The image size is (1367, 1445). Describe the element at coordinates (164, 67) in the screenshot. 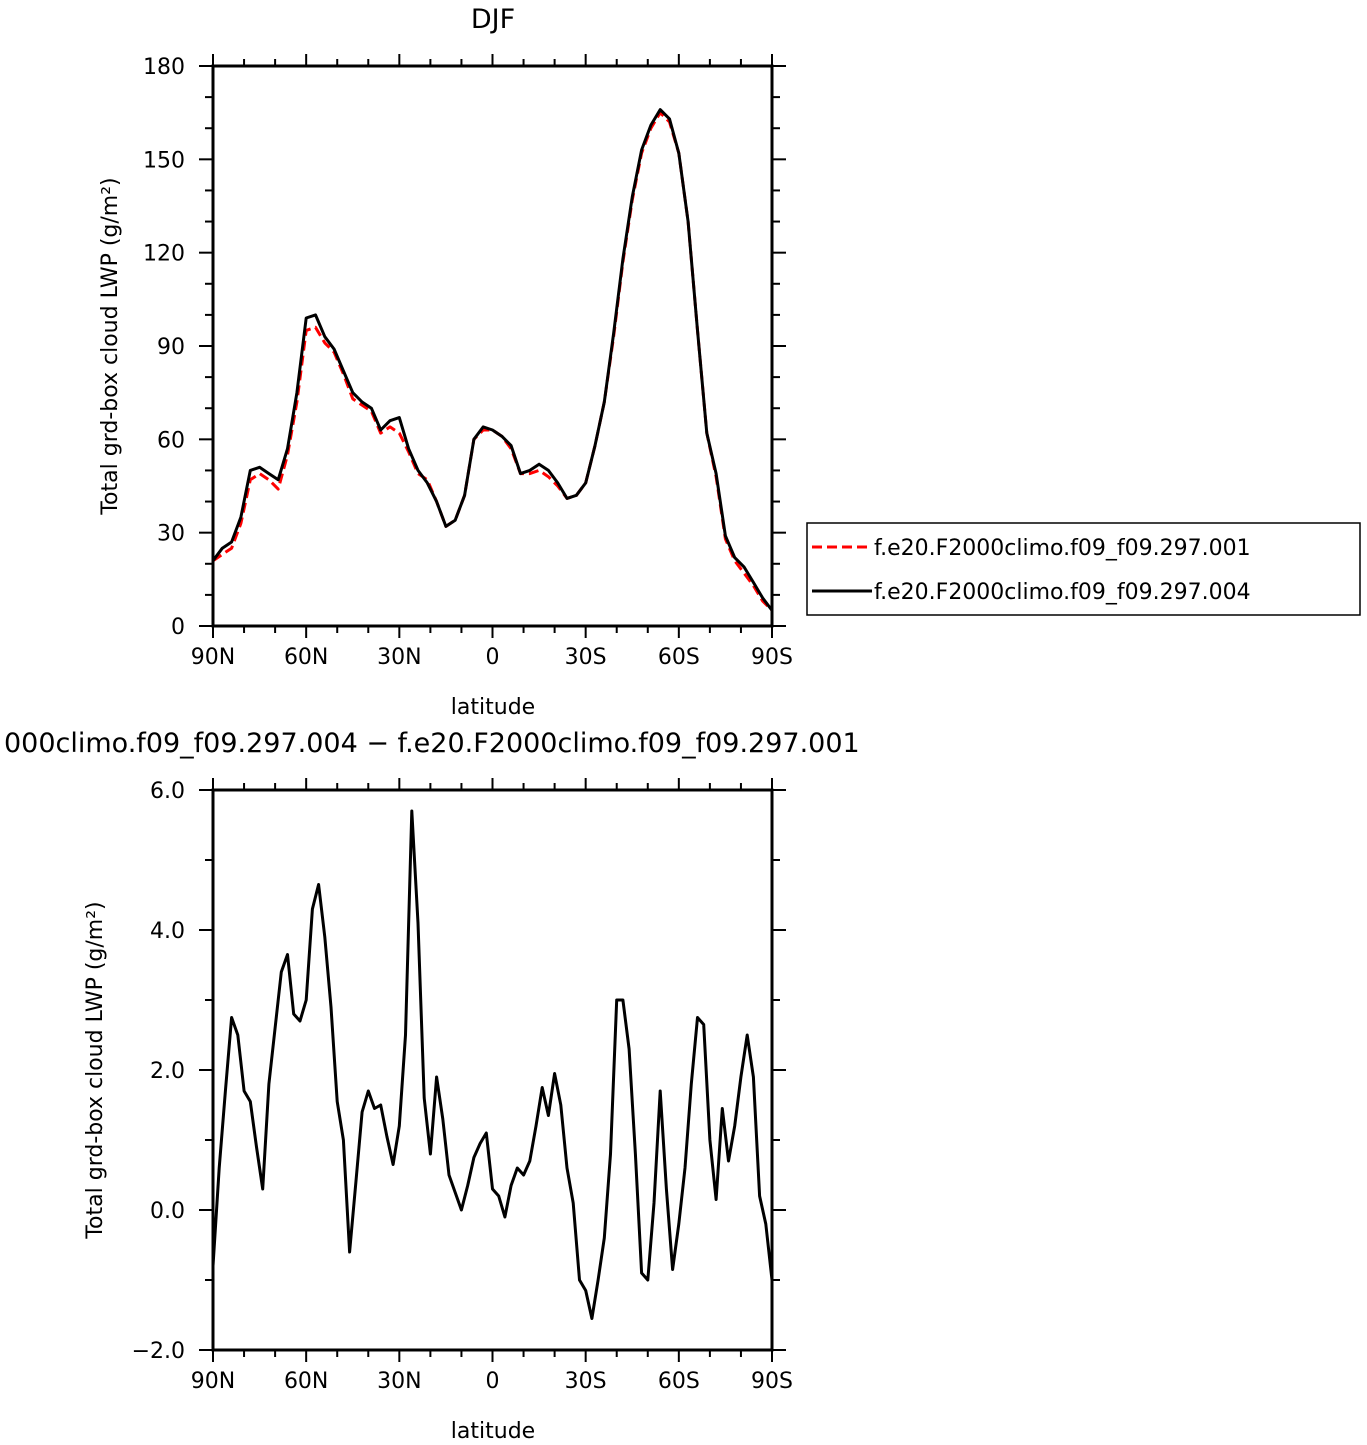

I see `y-tick-label: 180` at that location.